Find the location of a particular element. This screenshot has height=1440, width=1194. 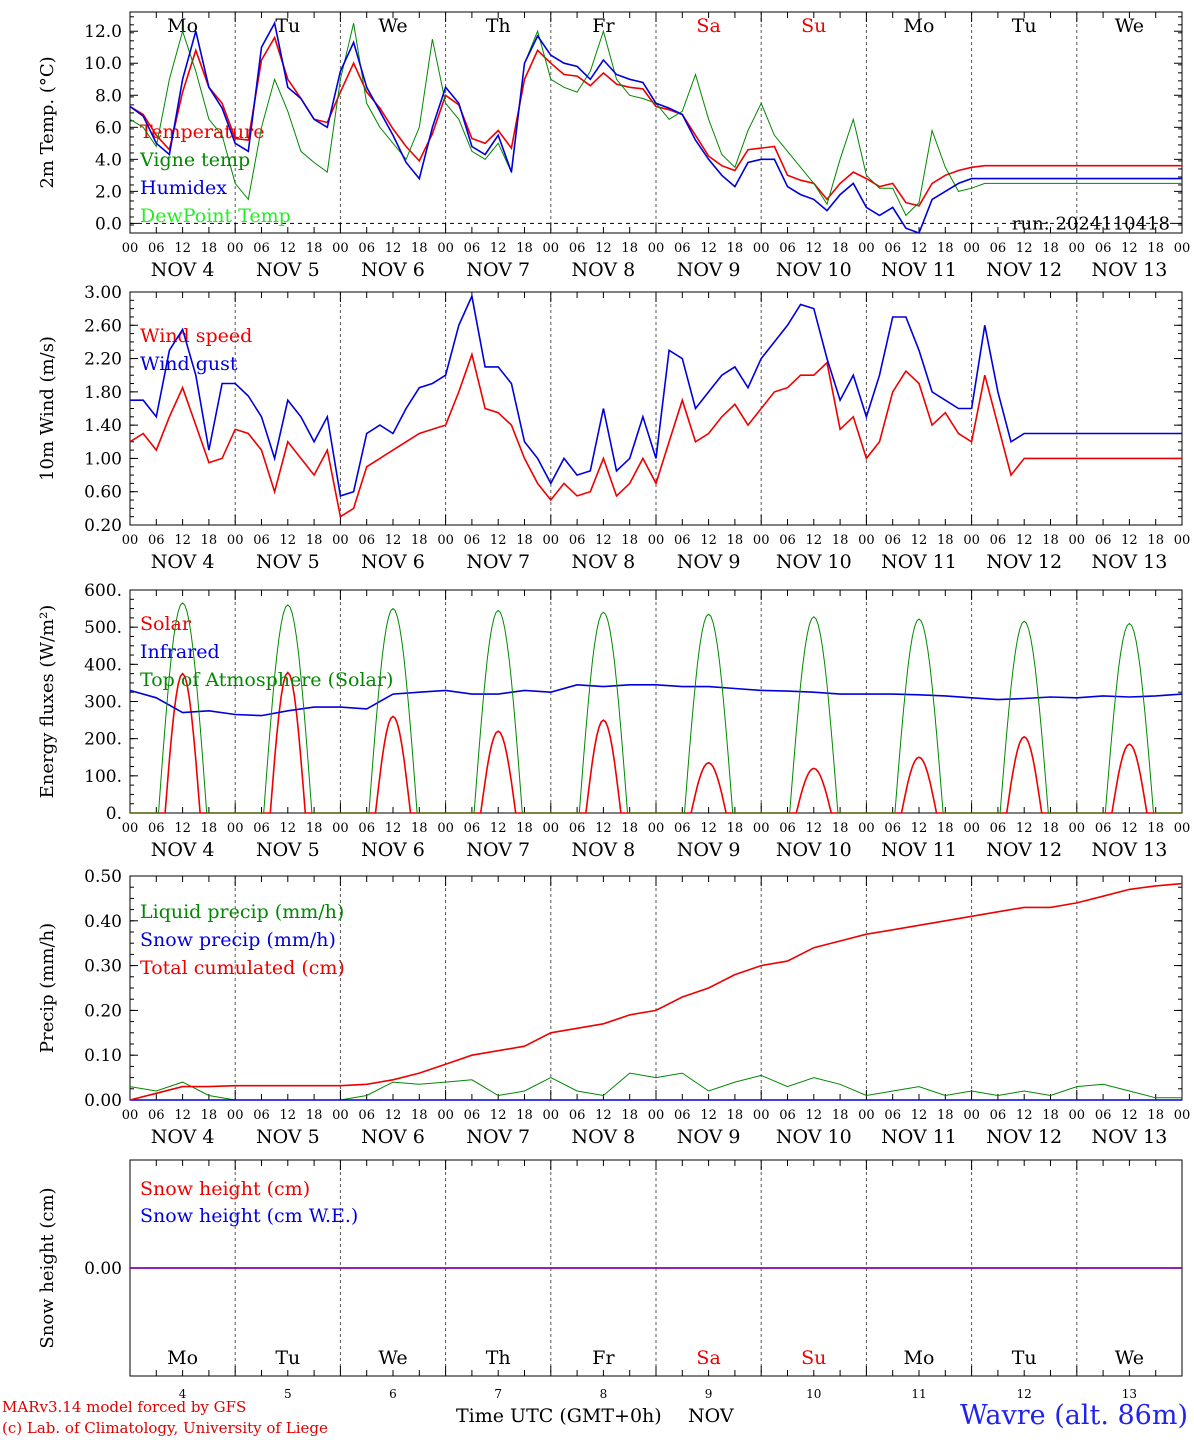

date-label: NOV 5 is located at coordinates (288, 1137).